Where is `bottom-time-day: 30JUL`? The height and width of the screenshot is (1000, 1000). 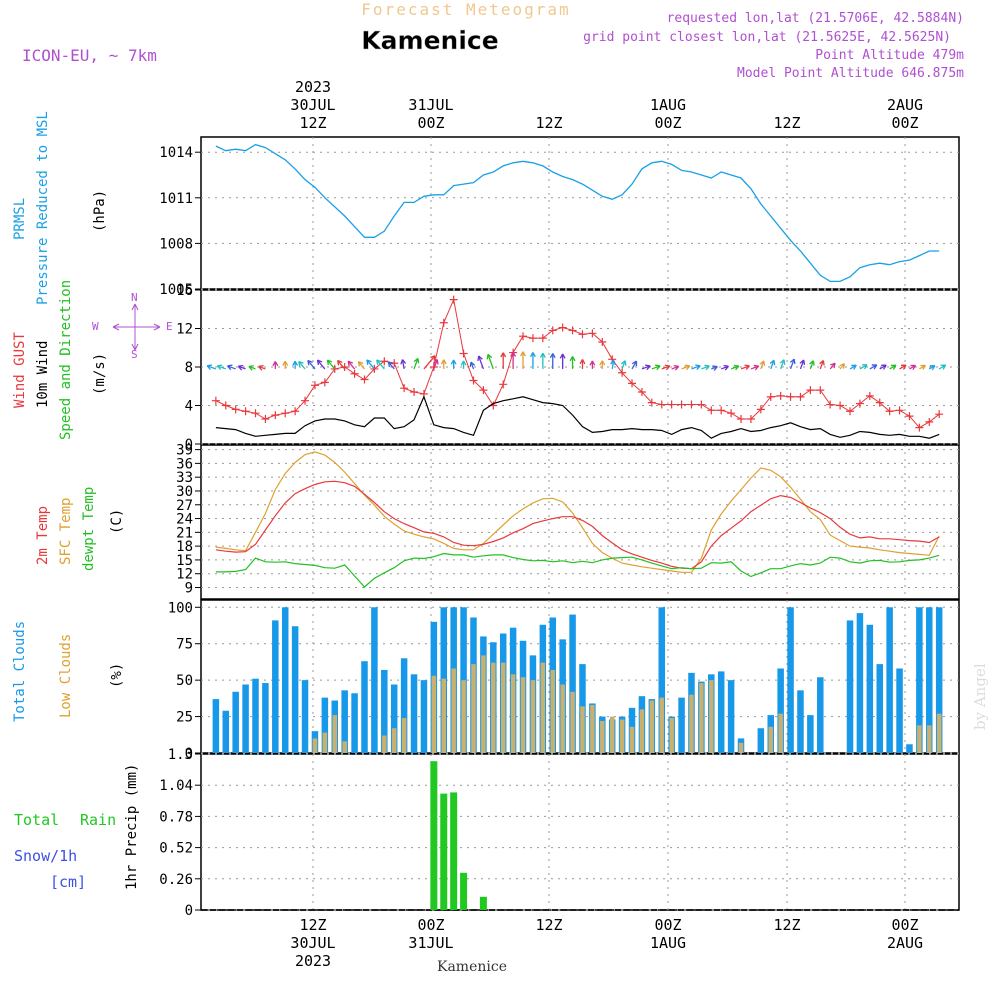
bottom-time-day: 30JUL is located at coordinates (312, 943).